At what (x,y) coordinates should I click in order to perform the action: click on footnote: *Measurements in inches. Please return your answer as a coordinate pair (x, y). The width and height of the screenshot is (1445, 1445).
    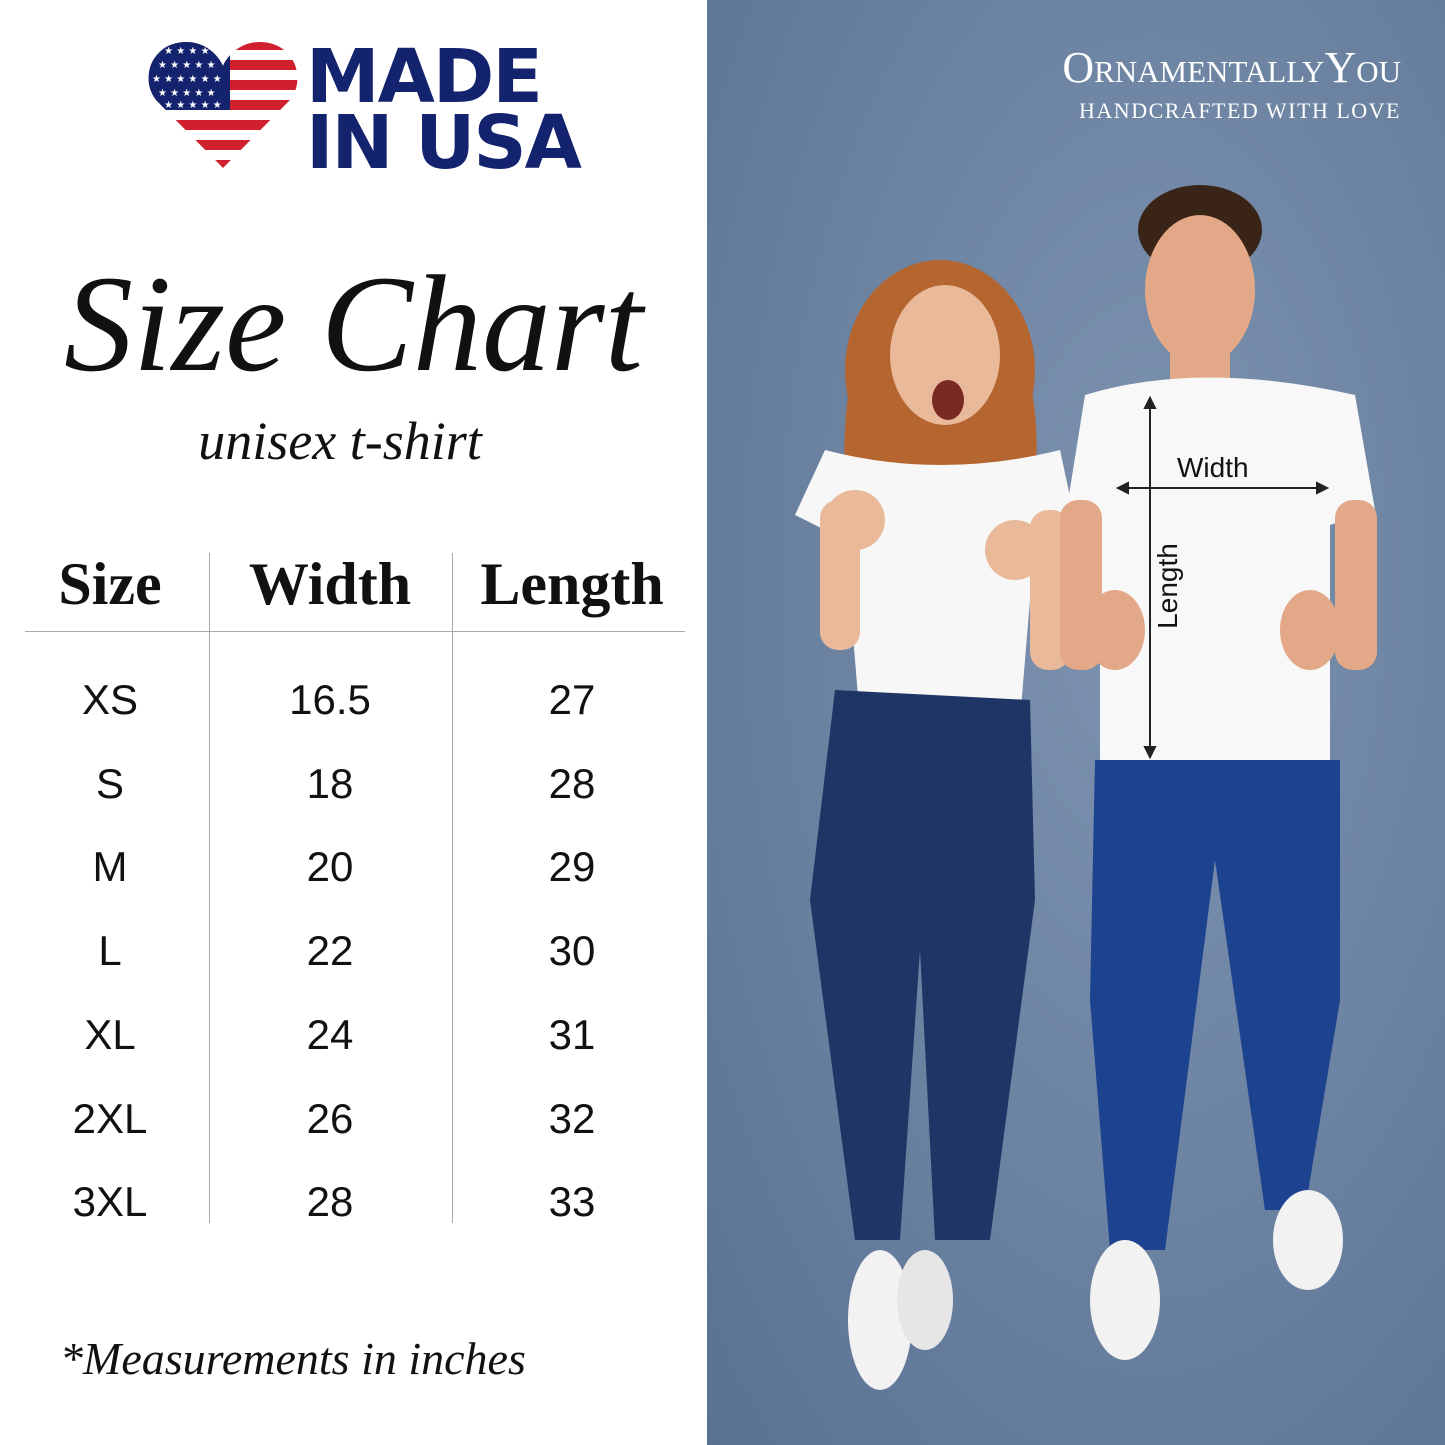
    Looking at the image, I should click on (293, 1358).